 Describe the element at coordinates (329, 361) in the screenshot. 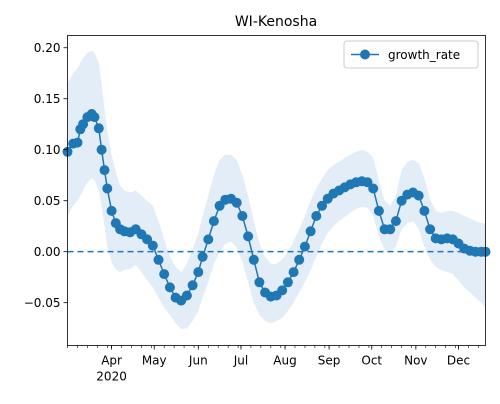

I see `x-tick-label: Sep` at that location.